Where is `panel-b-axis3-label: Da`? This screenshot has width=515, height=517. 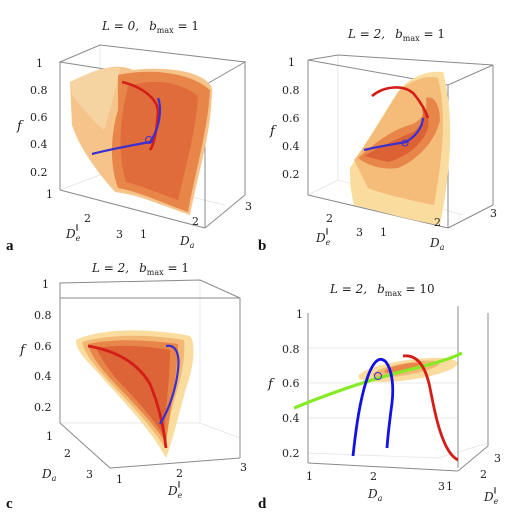 panel-b-axis3-label: Da is located at coordinates (437, 244).